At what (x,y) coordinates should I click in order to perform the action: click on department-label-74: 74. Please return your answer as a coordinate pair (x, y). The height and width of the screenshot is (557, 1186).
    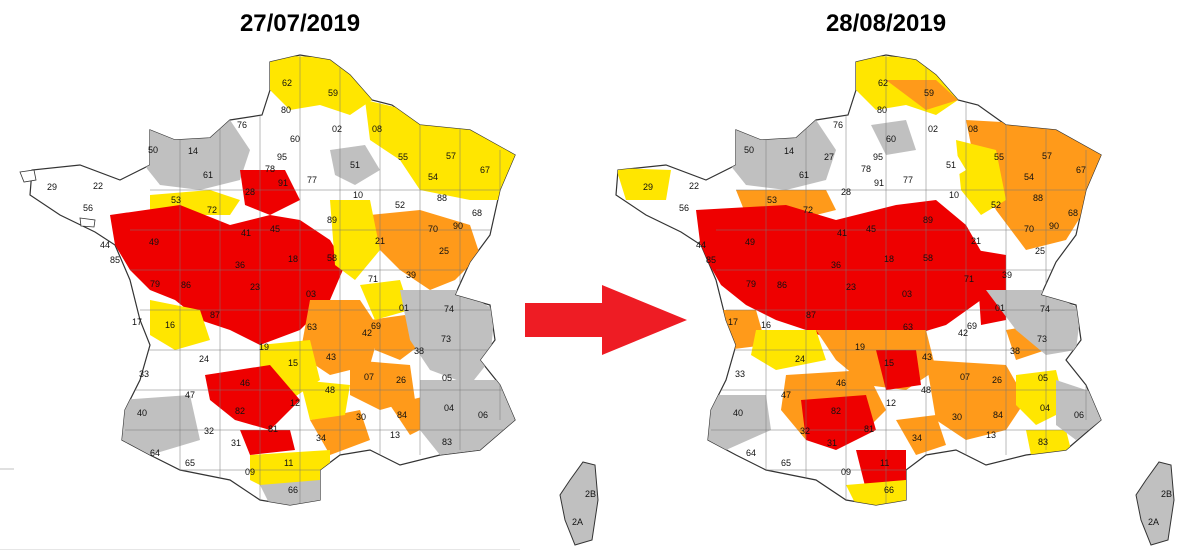
    Looking at the image, I should click on (1045, 309).